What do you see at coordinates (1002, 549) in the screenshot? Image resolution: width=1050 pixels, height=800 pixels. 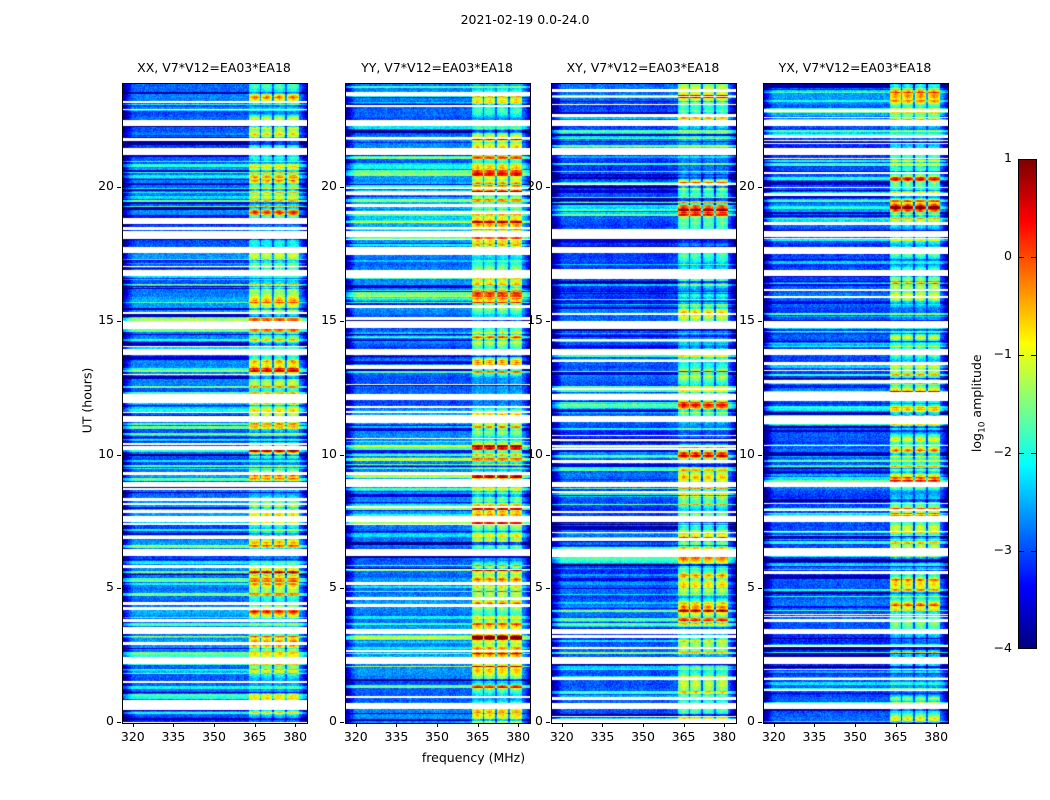 I see `colorbar-tick-label: −3` at bounding box center [1002, 549].